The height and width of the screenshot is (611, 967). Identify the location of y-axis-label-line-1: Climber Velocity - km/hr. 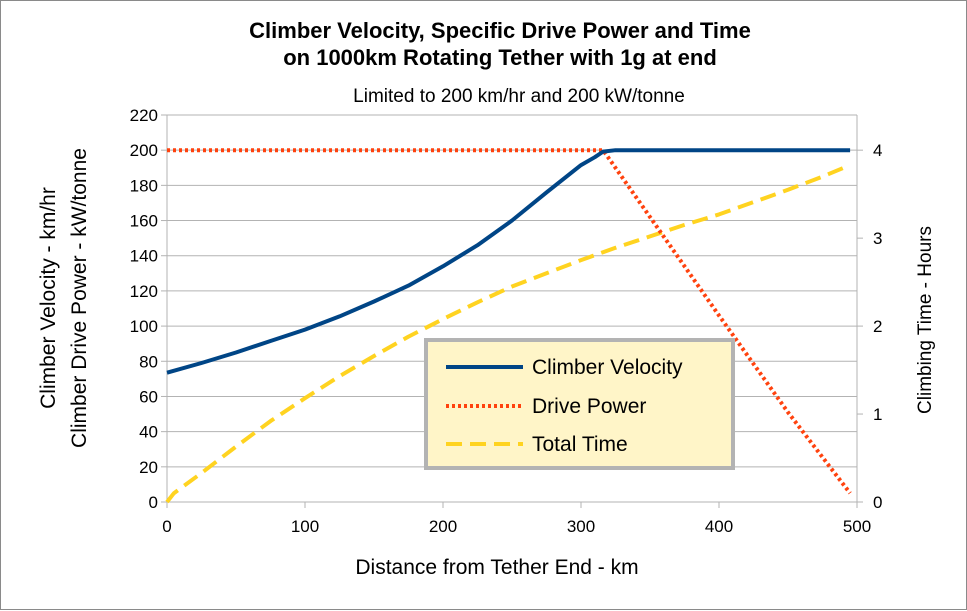
(48, 298).